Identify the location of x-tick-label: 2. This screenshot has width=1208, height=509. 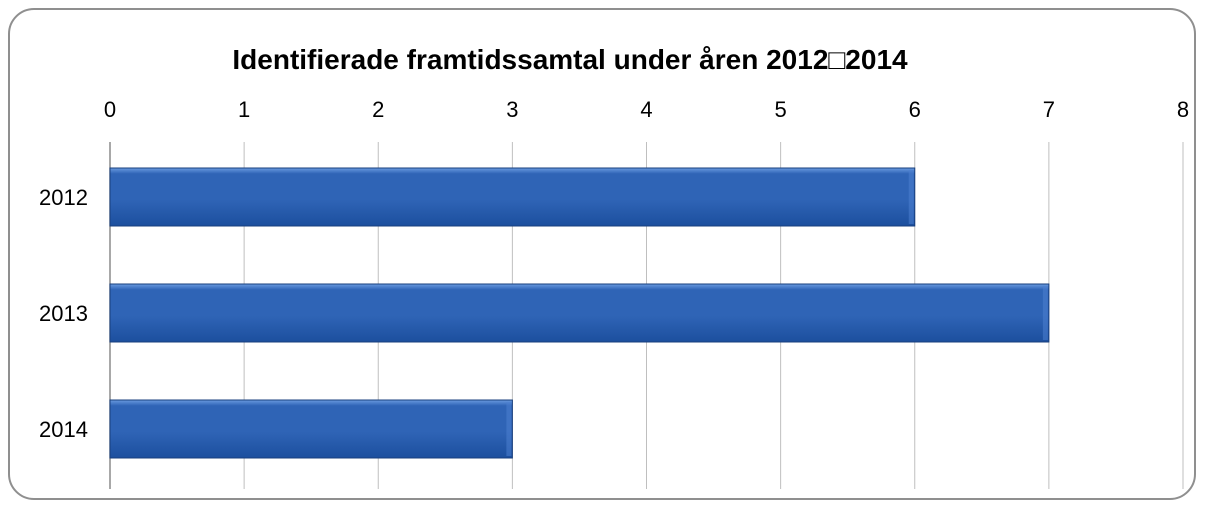
(378, 109).